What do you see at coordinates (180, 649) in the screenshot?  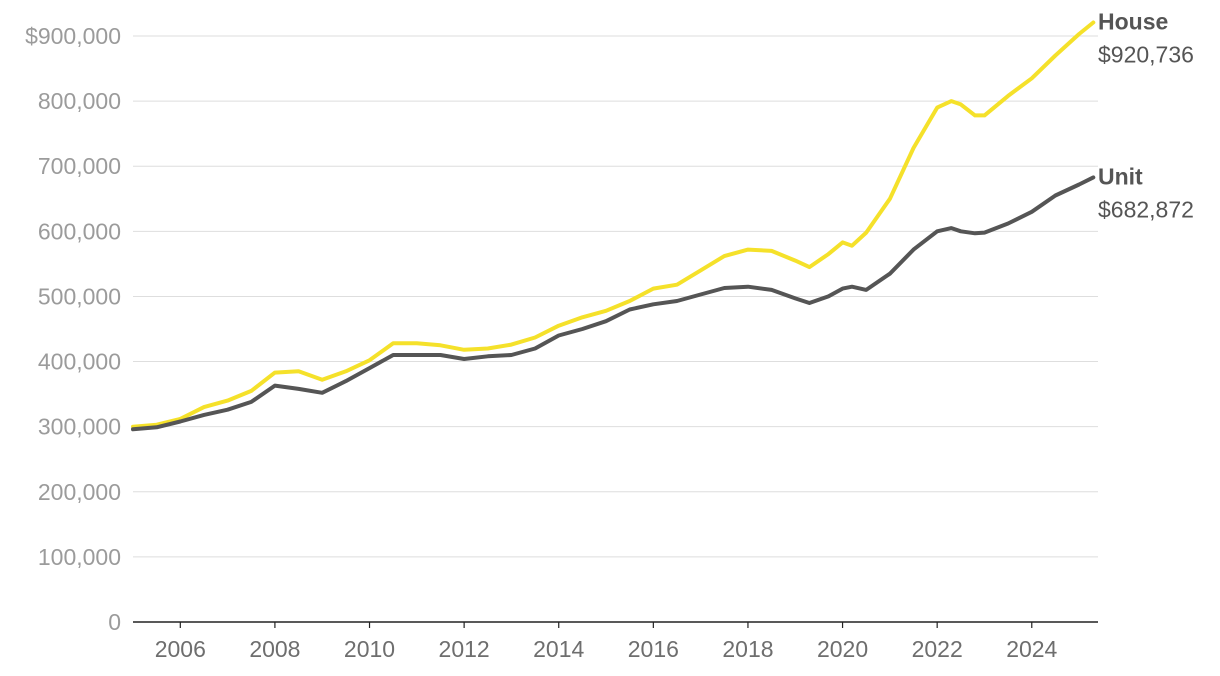 I see `x-tick-label: 2006` at bounding box center [180, 649].